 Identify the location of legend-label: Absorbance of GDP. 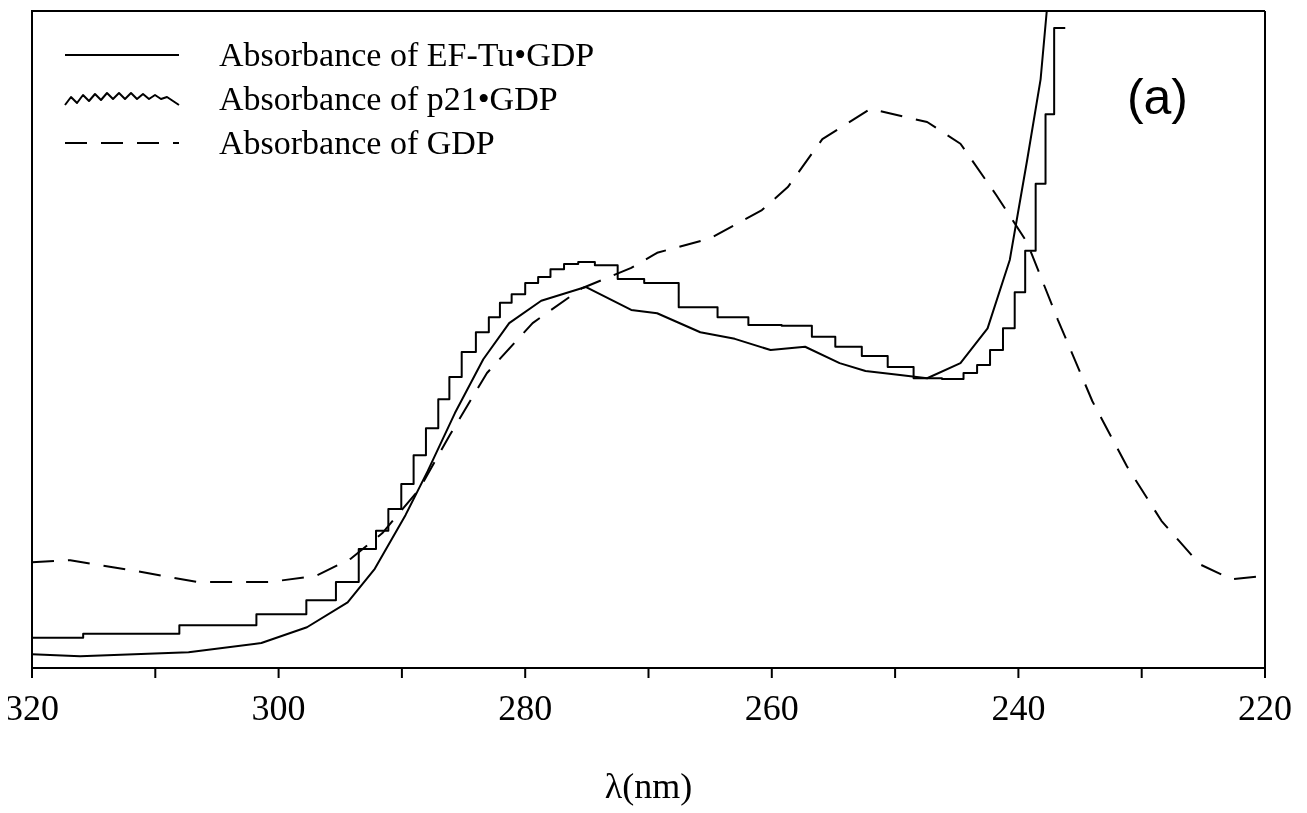
(357, 143).